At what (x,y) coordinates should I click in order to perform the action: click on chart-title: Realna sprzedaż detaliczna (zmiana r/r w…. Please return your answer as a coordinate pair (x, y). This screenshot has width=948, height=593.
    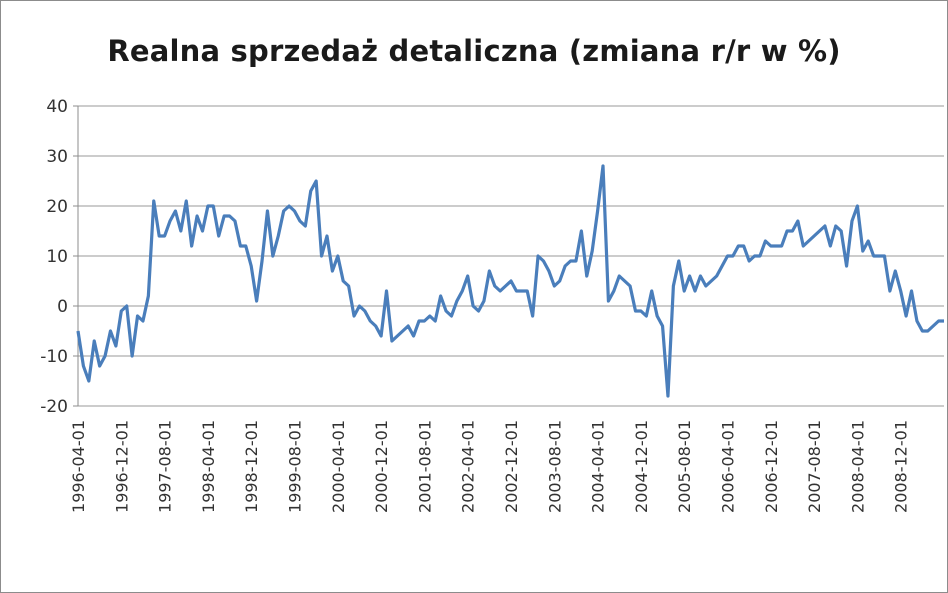
    Looking at the image, I should click on (474, 51).